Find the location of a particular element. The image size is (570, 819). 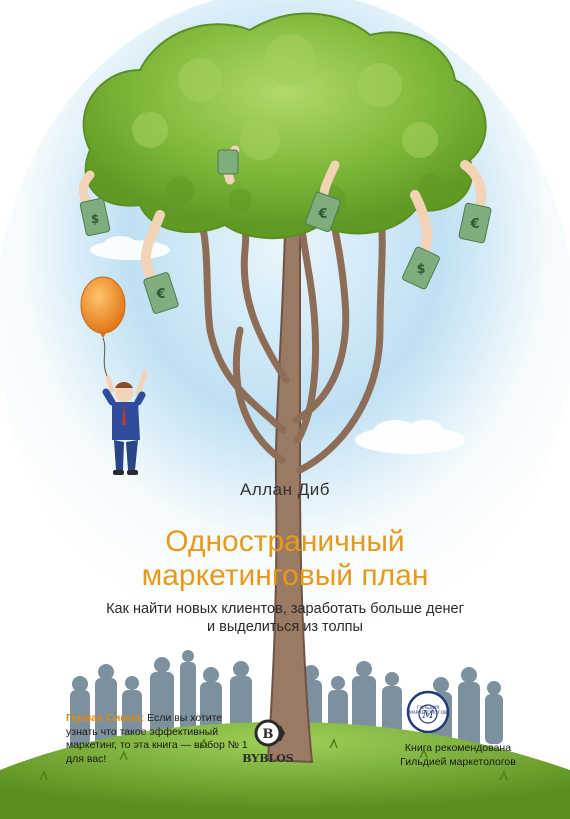

book-title-line: маркетинговый план is located at coordinates (285, 575).